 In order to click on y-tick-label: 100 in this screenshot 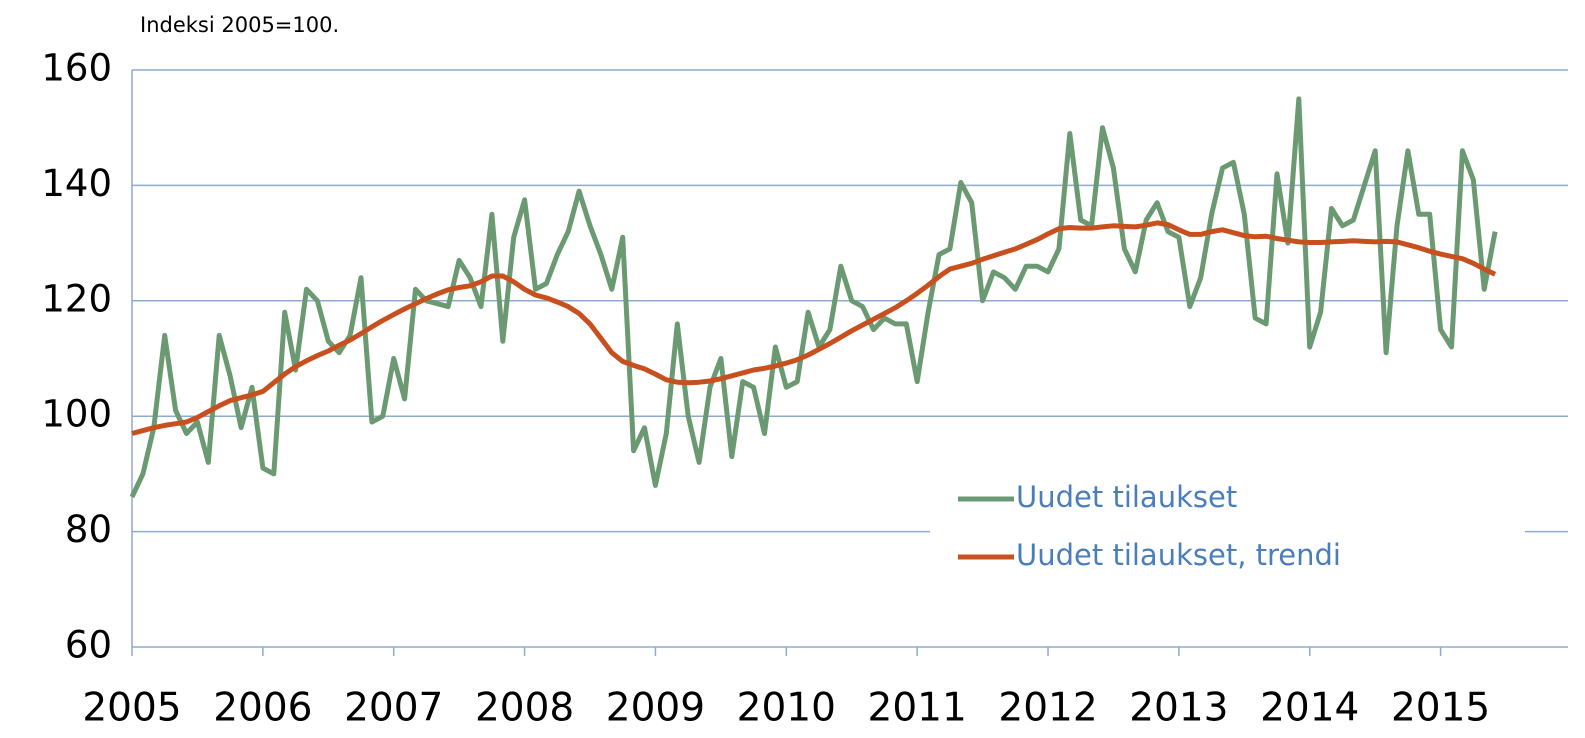, I will do `click(76, 414)`.